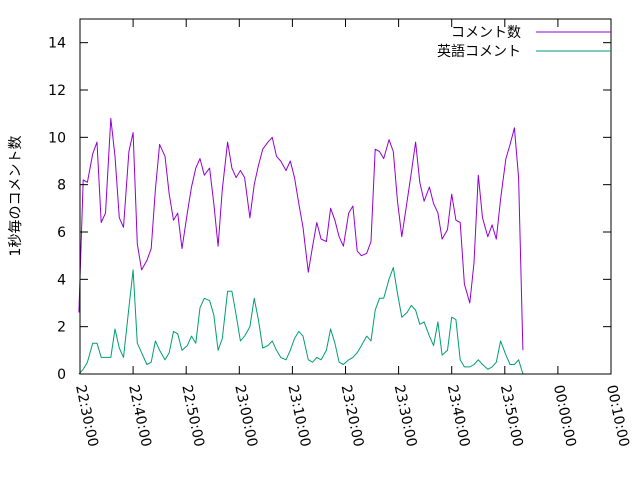  I want to click on legend-label-2: 英語コメント, so click(479, 51).